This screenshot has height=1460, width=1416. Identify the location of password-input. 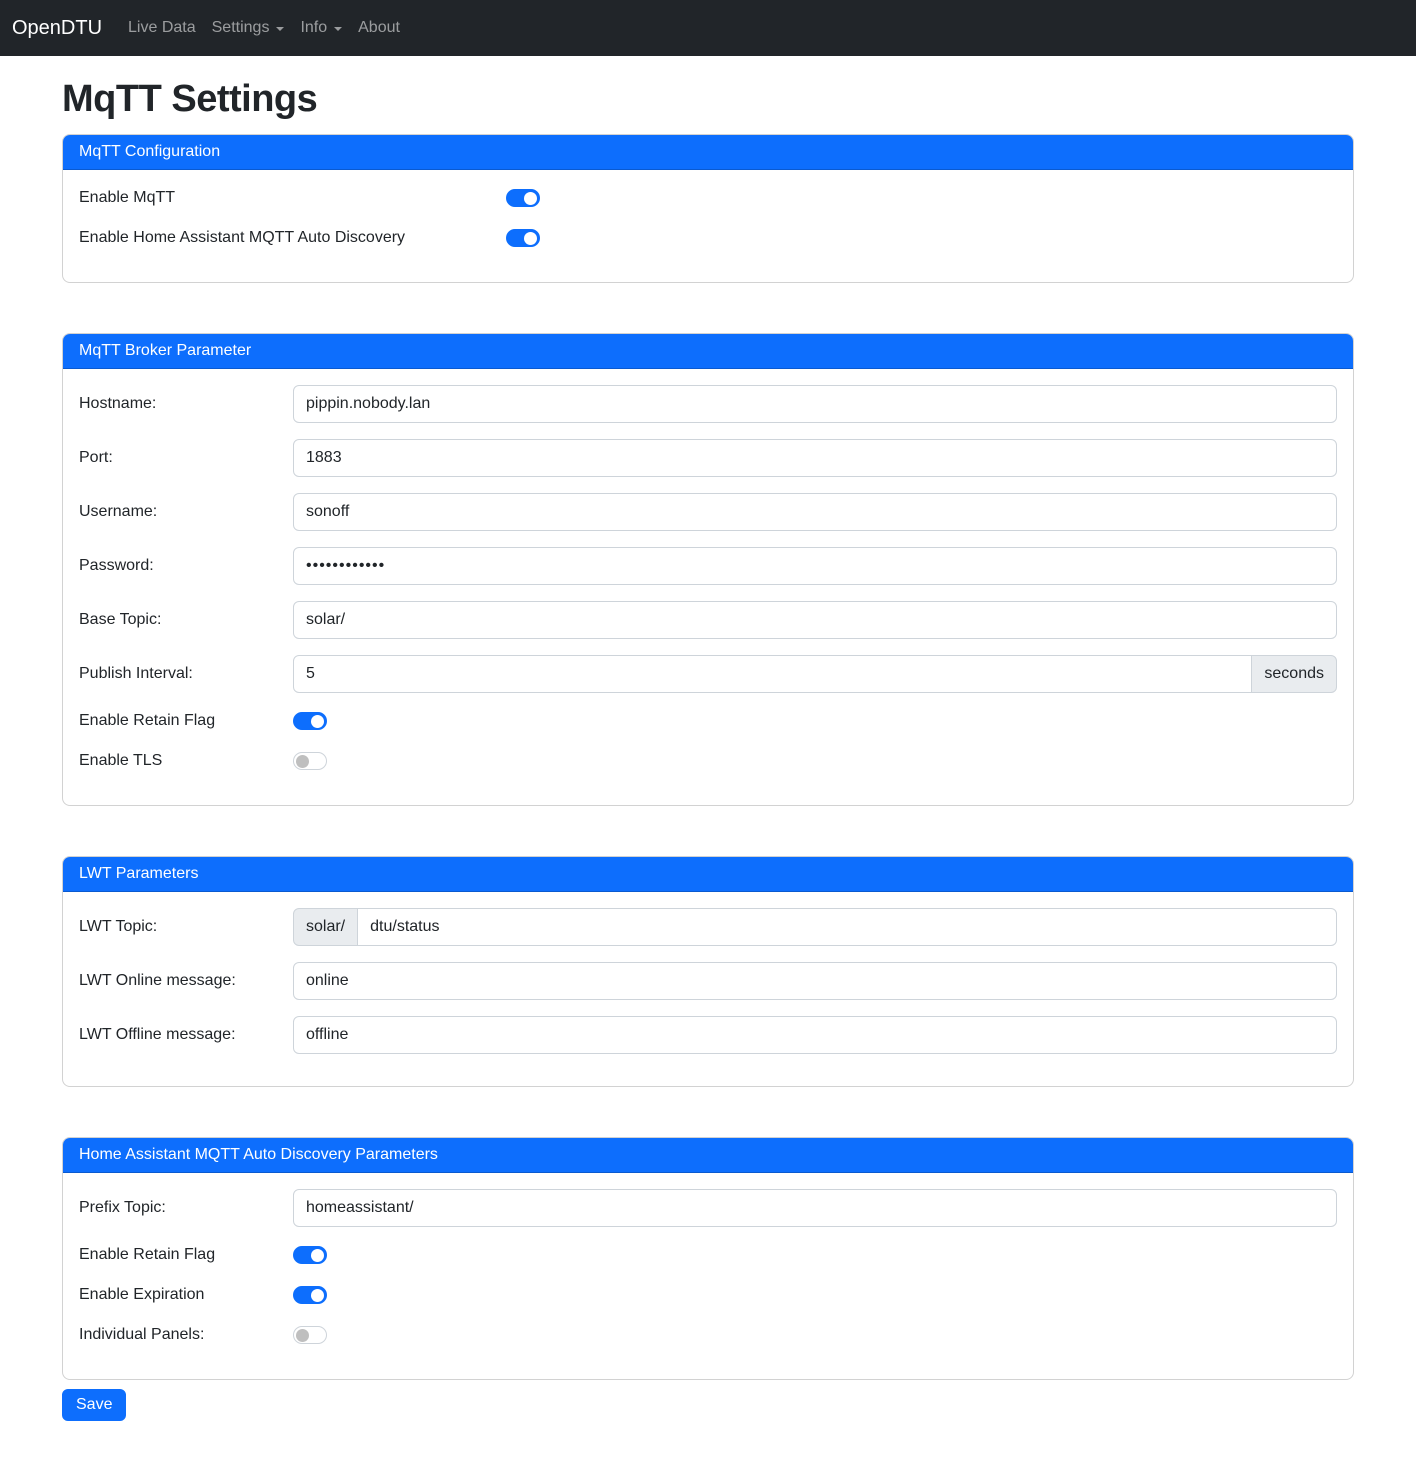
(815, 566).